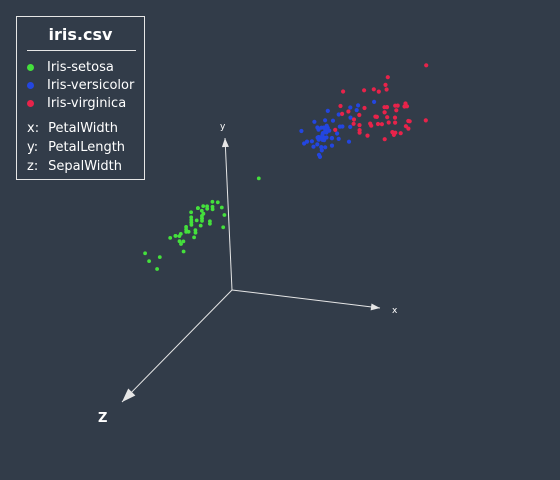 The width and height of the screenshot is (560, 480). I want to click on axis-name: PetalLength, so click(87, 147).